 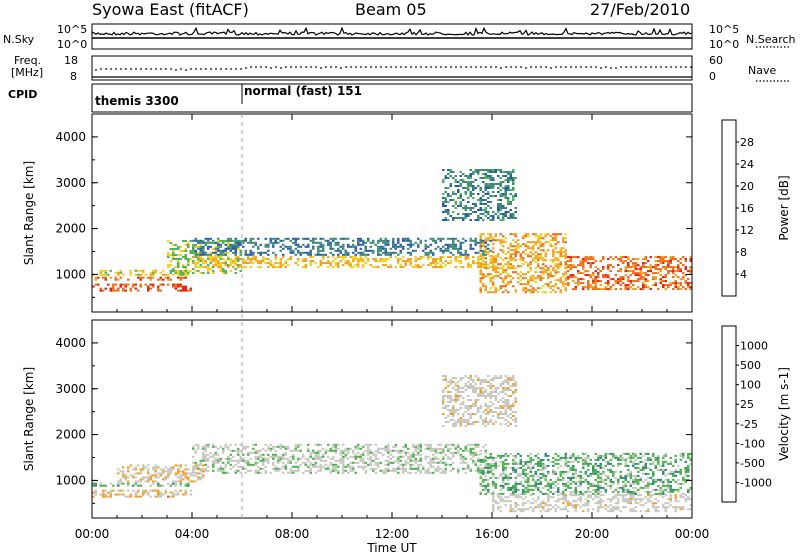 What do you see at coordinates (110, 277) in the screenshot?
I see `power-echo-band-1-cell` at bounding box center [110, 277].